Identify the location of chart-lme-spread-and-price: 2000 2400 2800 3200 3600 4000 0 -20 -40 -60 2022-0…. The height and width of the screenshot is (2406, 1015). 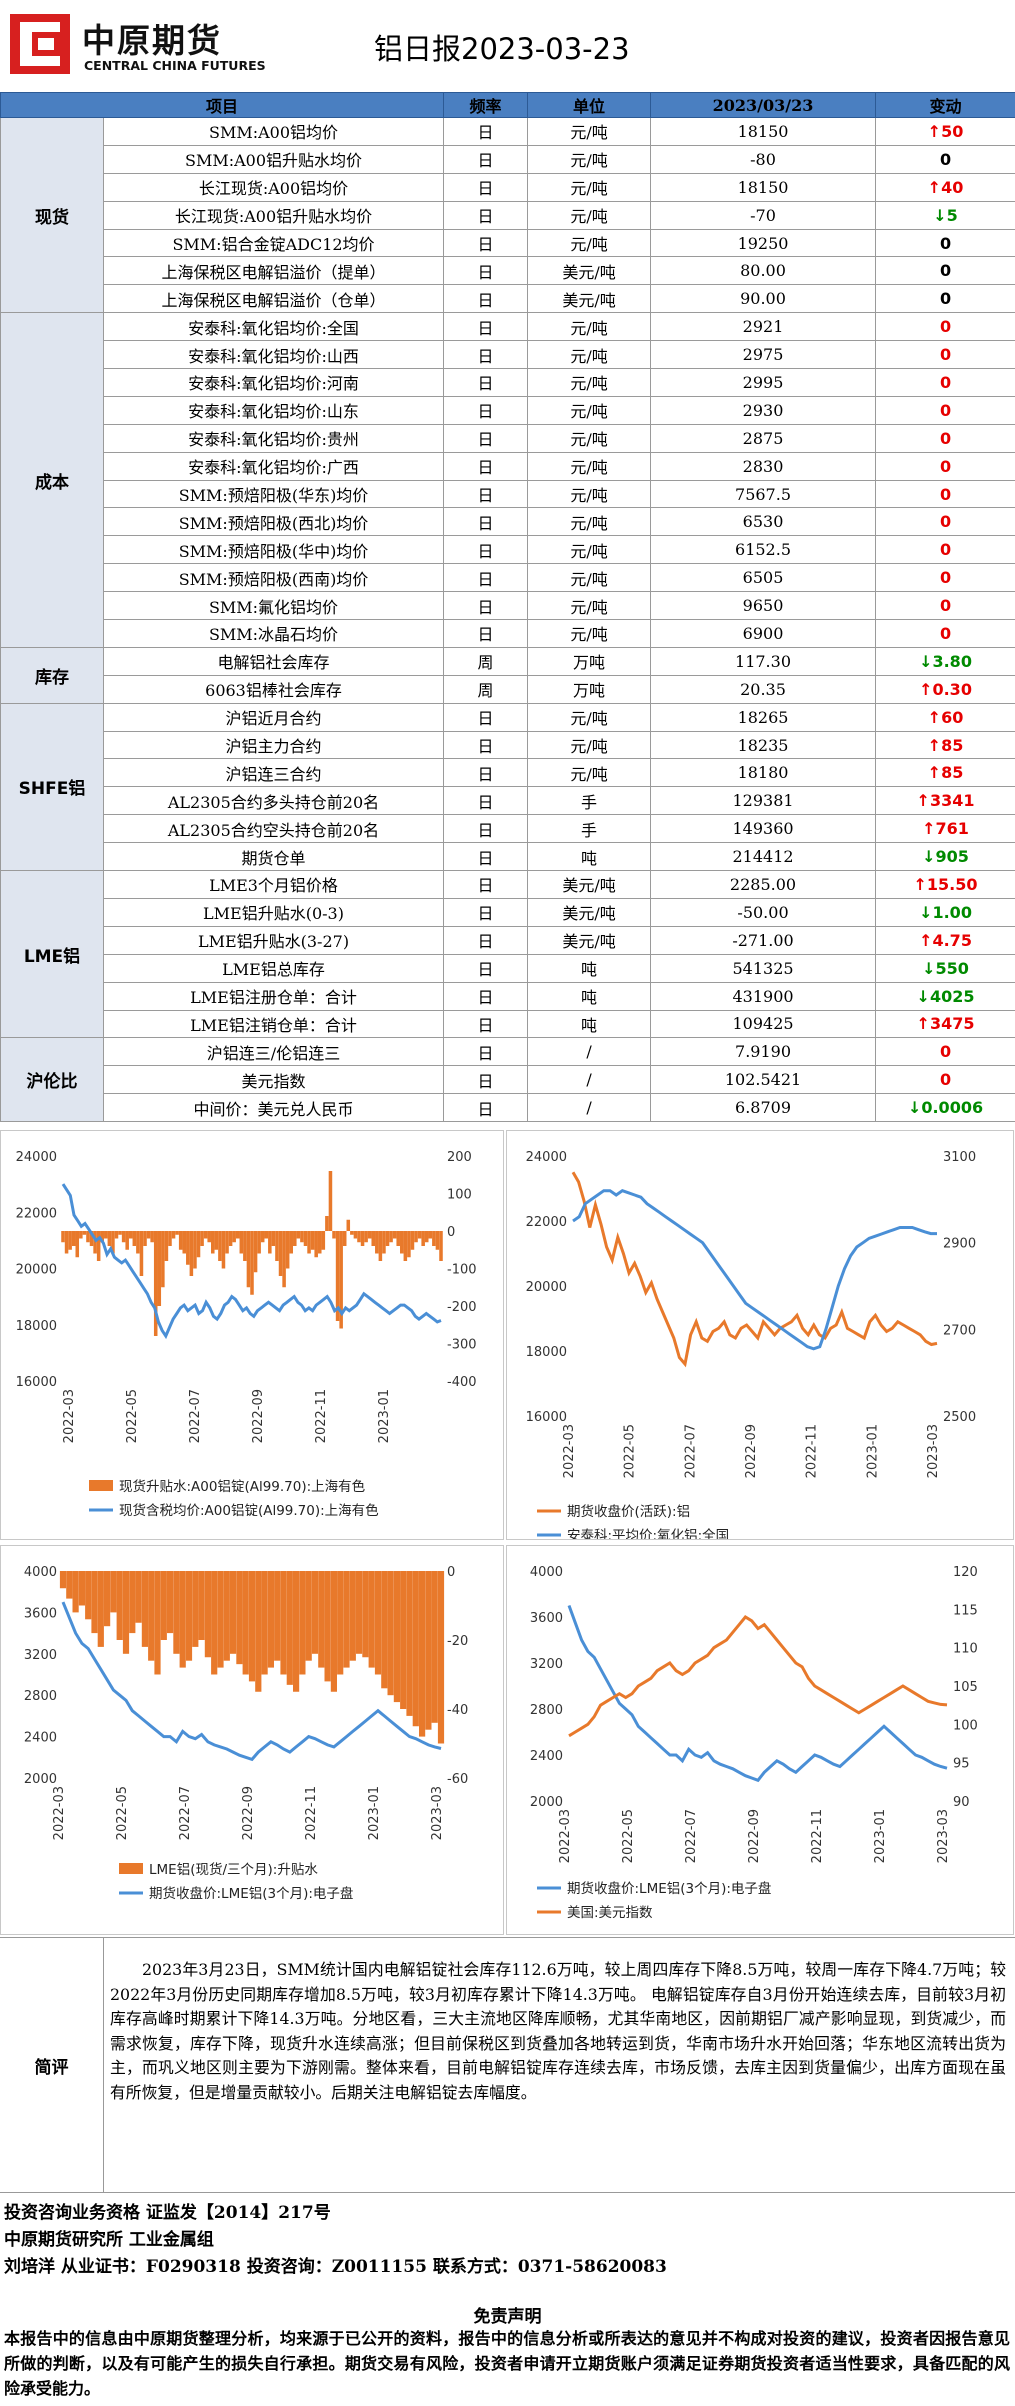
(252, 1740).